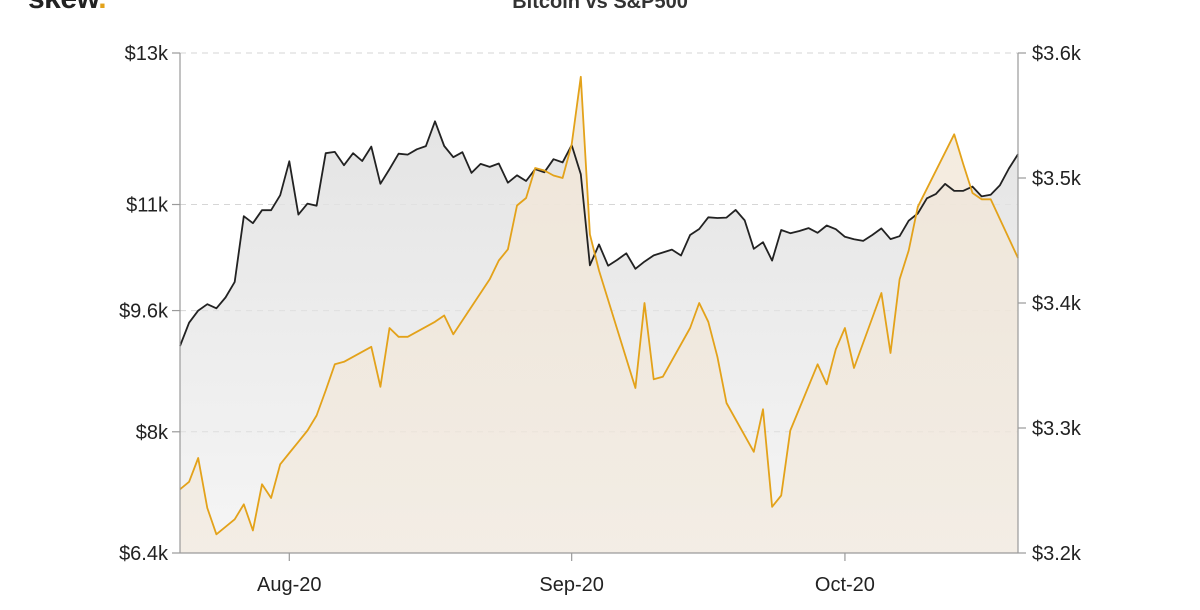 The height and width of the screenshot is (610, 1200). What do you see at coordinates (144, 312) in the screenshot?
I see `left-tick-label: $9.6k` at bounding box center [144, 312].